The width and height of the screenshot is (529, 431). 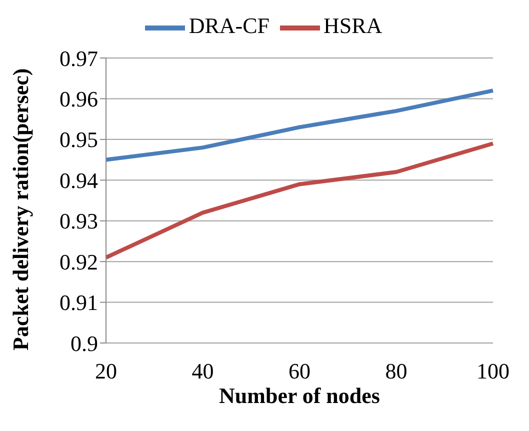 I want to click on y-tick-label: 0.95, so click(x=79, y=139).